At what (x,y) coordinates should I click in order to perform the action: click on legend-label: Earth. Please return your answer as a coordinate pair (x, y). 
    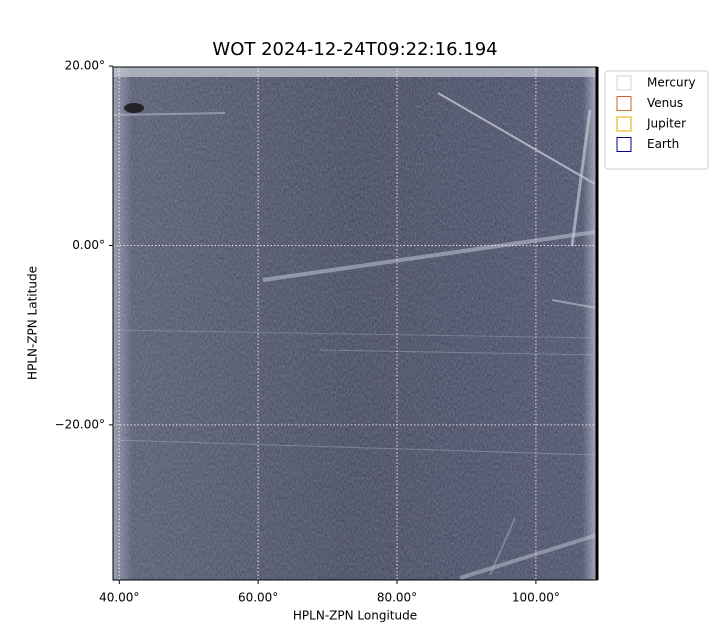
    Looking at the image, I should click on (663, 144).